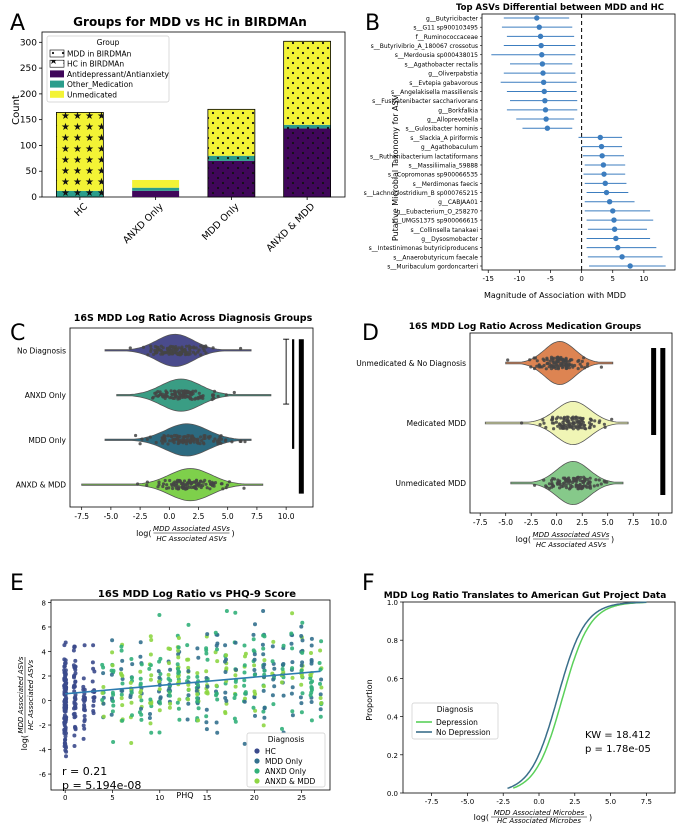 This screenshot has height=823, width=685. I want to click on panel-a-ylabel: Count, so click(16, 110).